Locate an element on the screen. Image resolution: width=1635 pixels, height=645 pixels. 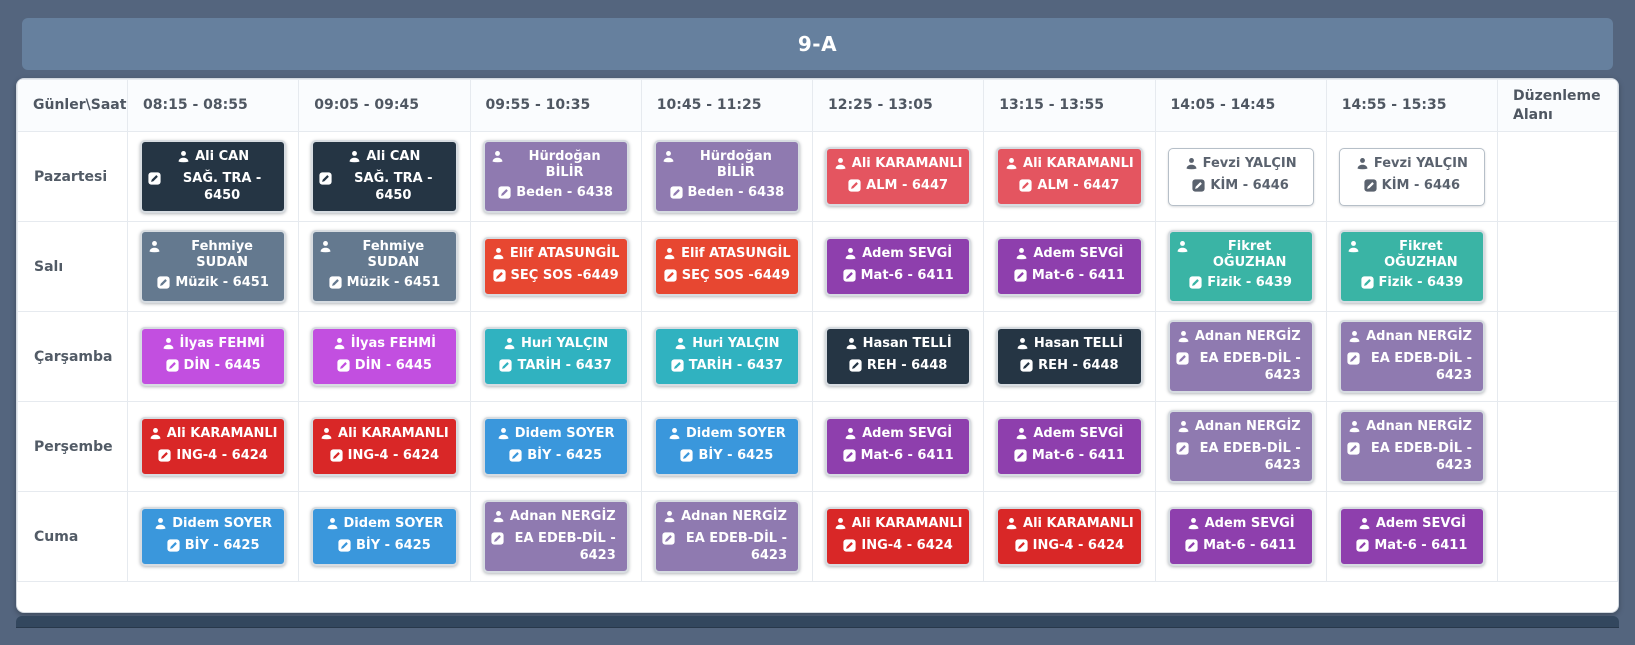
lesson-cell: Fikret OĞUZHAN Fizik - 6439 is located at coordinates (1240, 266).